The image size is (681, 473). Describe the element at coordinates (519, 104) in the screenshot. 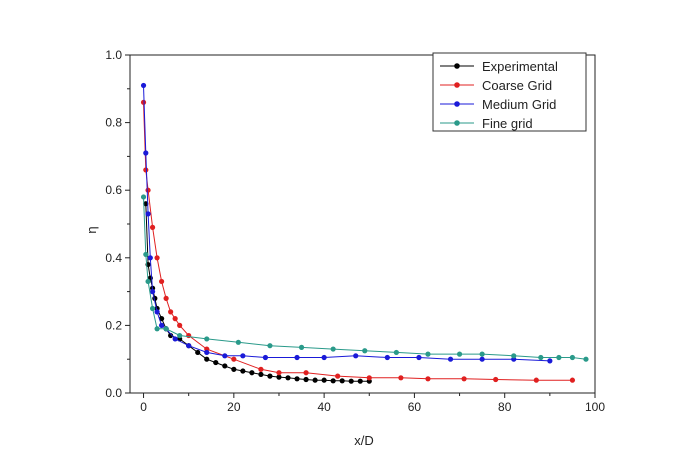

I see `legend-label: Medium Grid` at that location.